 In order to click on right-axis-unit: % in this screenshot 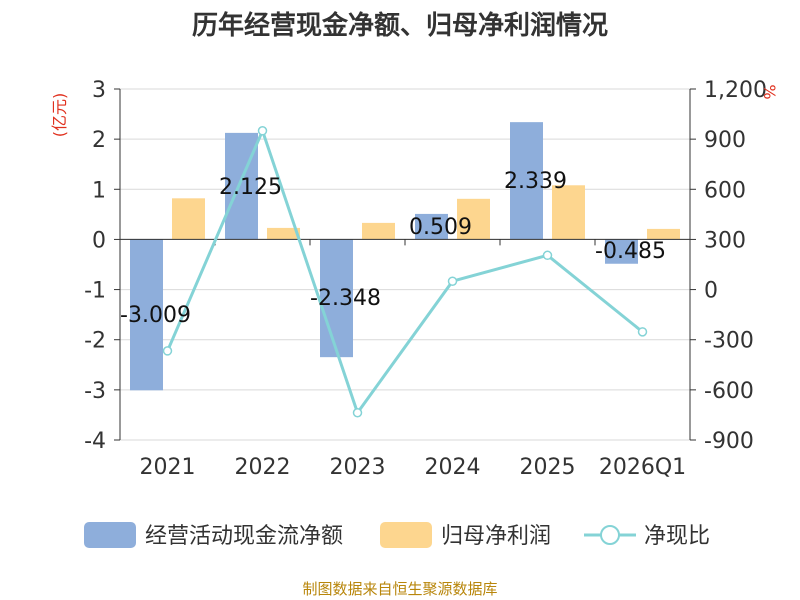, I will do `click(769, 91)`.